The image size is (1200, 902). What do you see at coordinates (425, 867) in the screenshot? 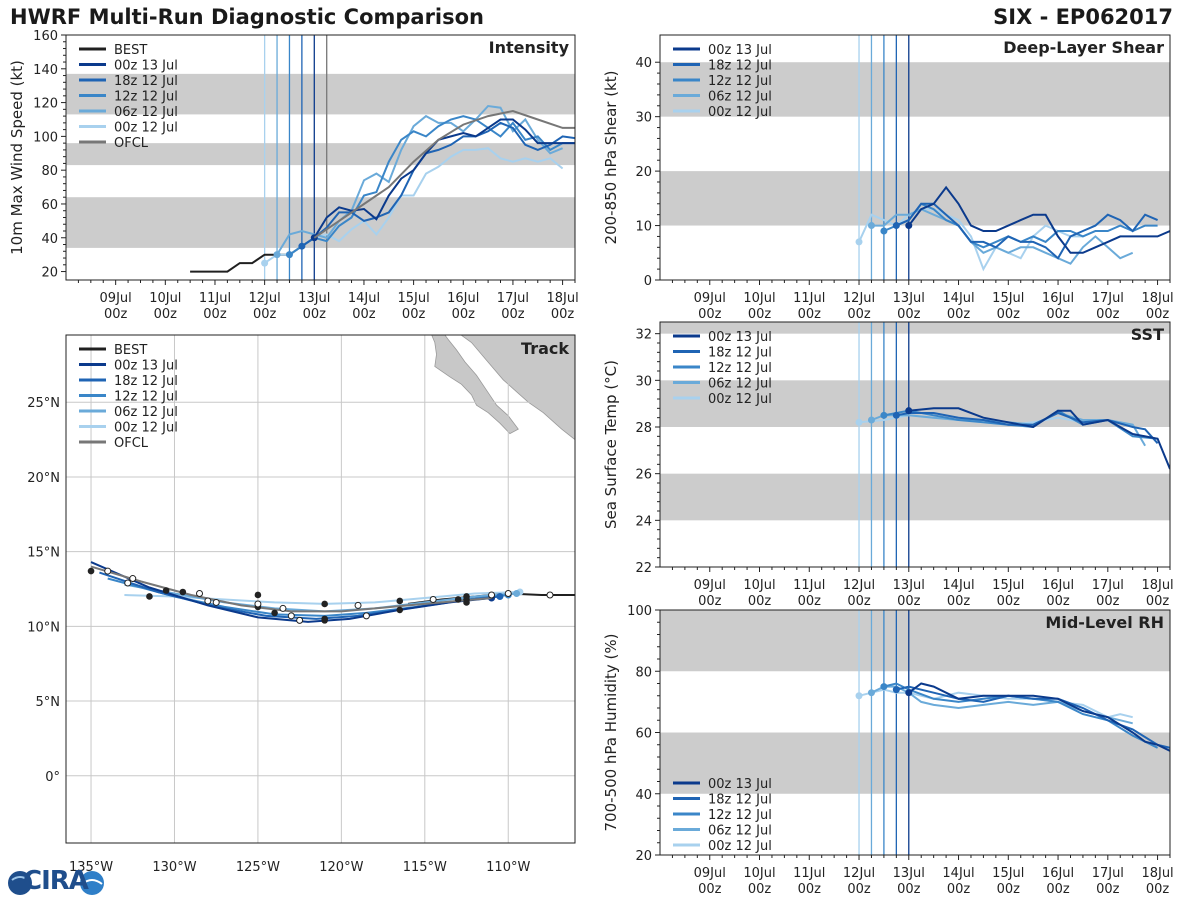
I see `lon-tick-label: 115°W` at bounding box center [425, 867].